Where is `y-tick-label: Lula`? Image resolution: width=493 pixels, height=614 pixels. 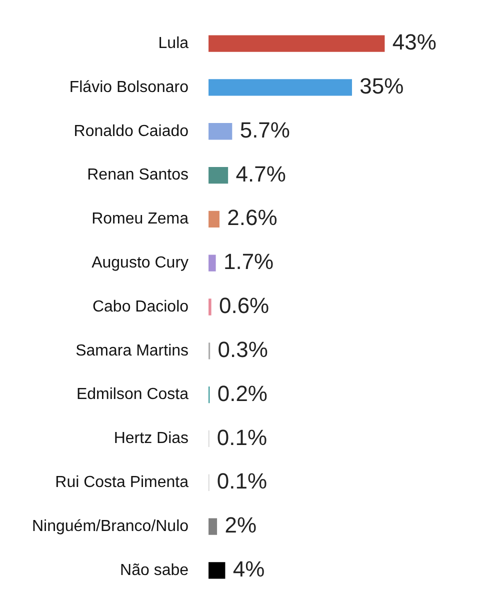
y-tick-label: Lula is located at coordinates (173, 43).